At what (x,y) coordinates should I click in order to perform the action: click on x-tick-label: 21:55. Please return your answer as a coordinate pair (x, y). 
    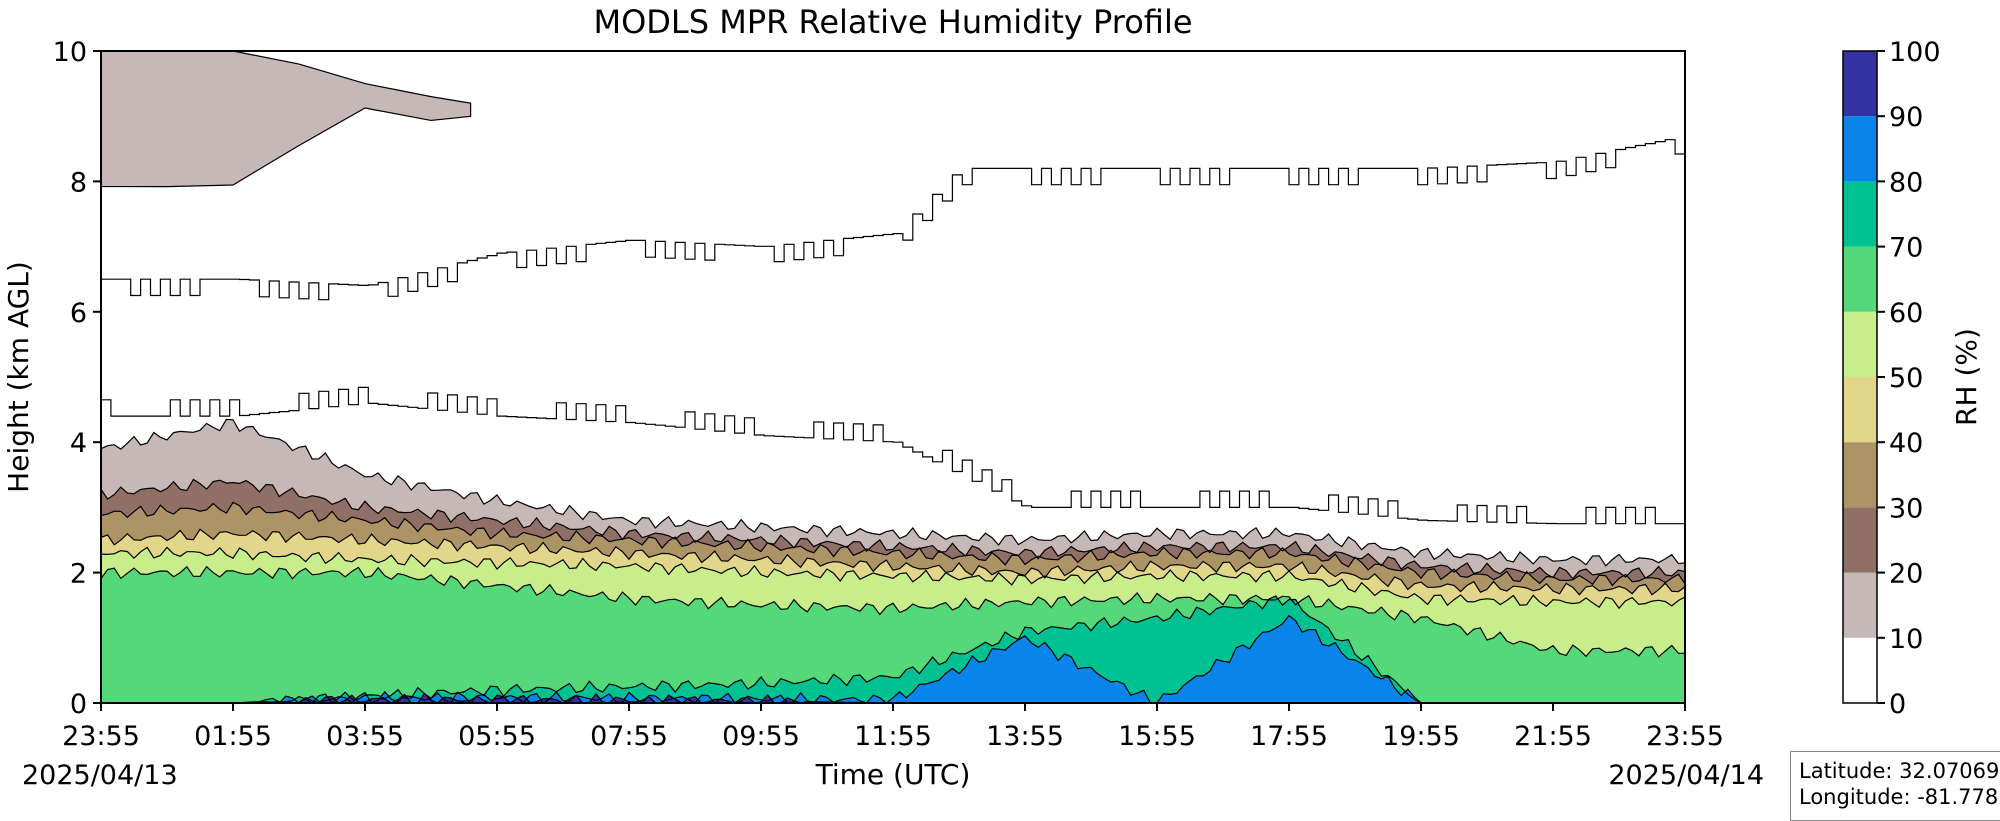
    Looking at the image, I should click on (1553, 736).